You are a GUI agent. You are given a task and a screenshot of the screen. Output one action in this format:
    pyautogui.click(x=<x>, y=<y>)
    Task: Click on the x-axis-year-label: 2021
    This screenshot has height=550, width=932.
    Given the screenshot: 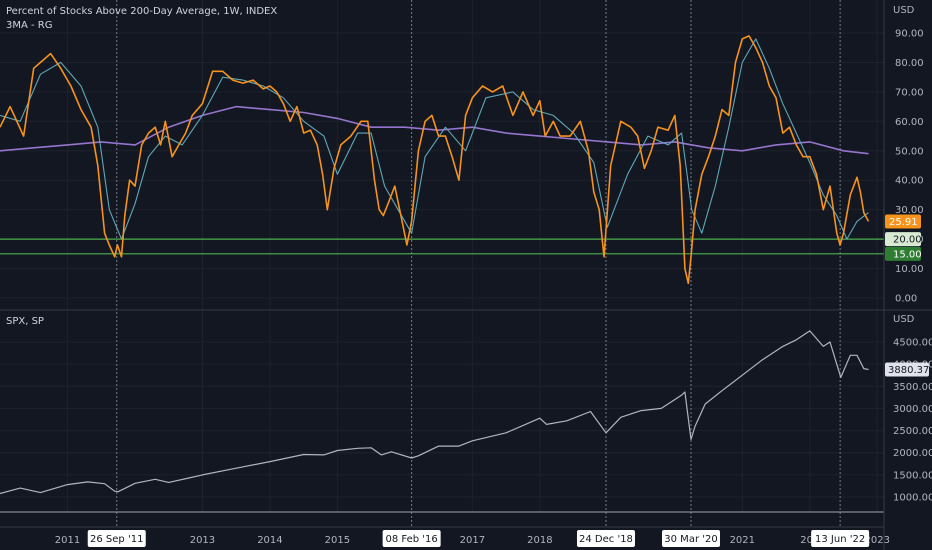 What is the action you would take?
    pyautogui.click(x=742, y=540)
    